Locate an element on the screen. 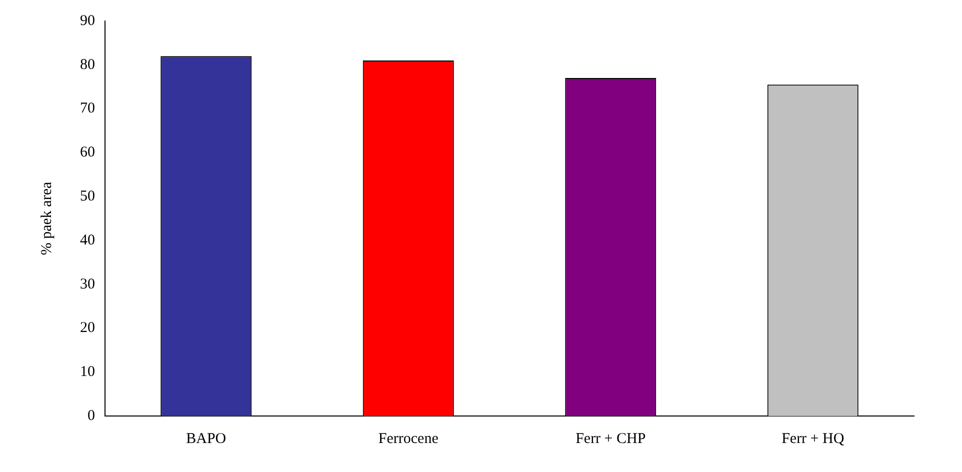 Image resolution: width=962 pixels, height=472 pixels. y-tick-label: 20 is located at coordinates (87, 328).